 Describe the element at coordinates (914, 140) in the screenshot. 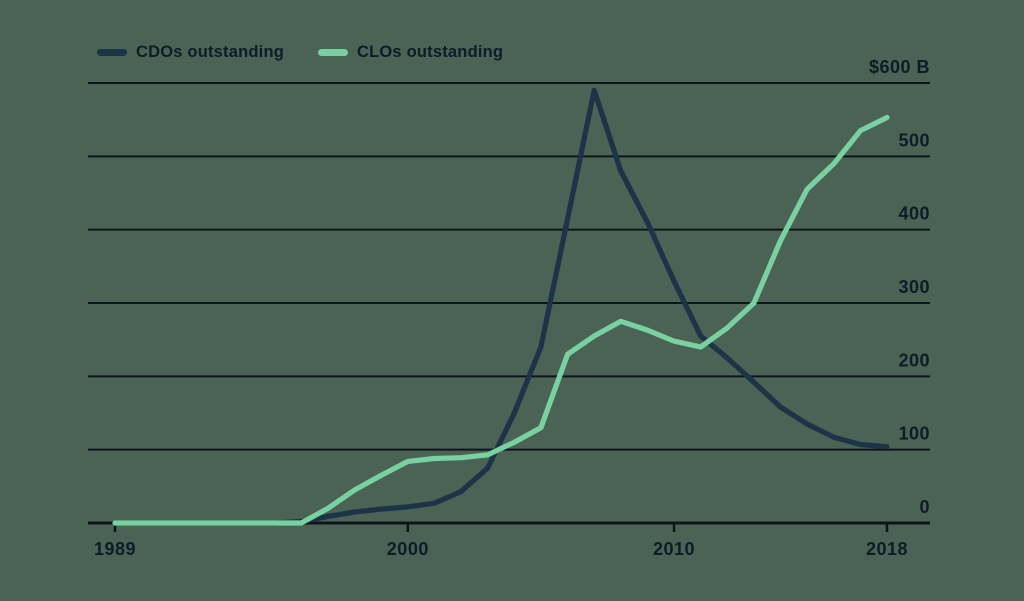

I see `y-axis-label-500: 500` at that location.